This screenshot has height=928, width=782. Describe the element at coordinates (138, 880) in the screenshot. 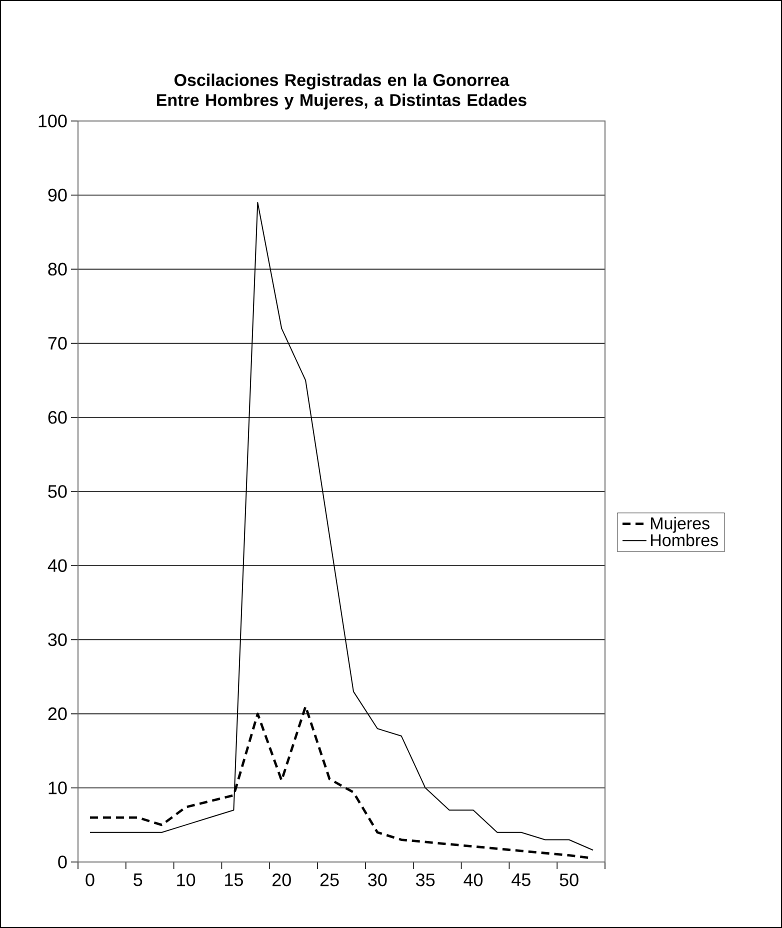

I see `x-tick-label: 5` at that location.